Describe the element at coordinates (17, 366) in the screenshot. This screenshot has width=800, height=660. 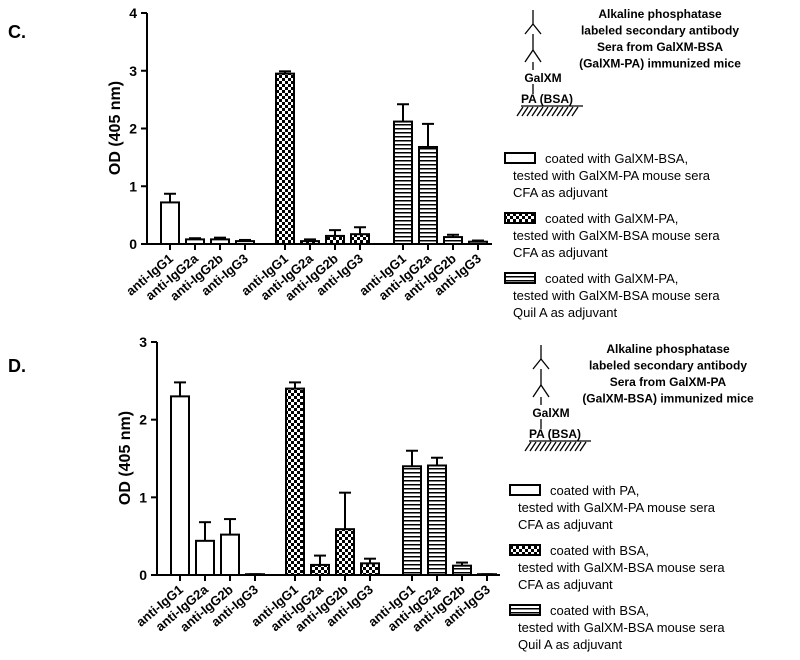
I see `panel-label: D.` at that location.